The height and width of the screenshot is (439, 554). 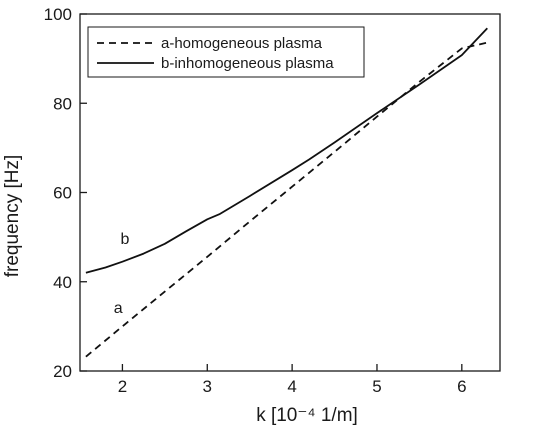 I want to click on y-tick-label: 20, so click(x=62, y=371).